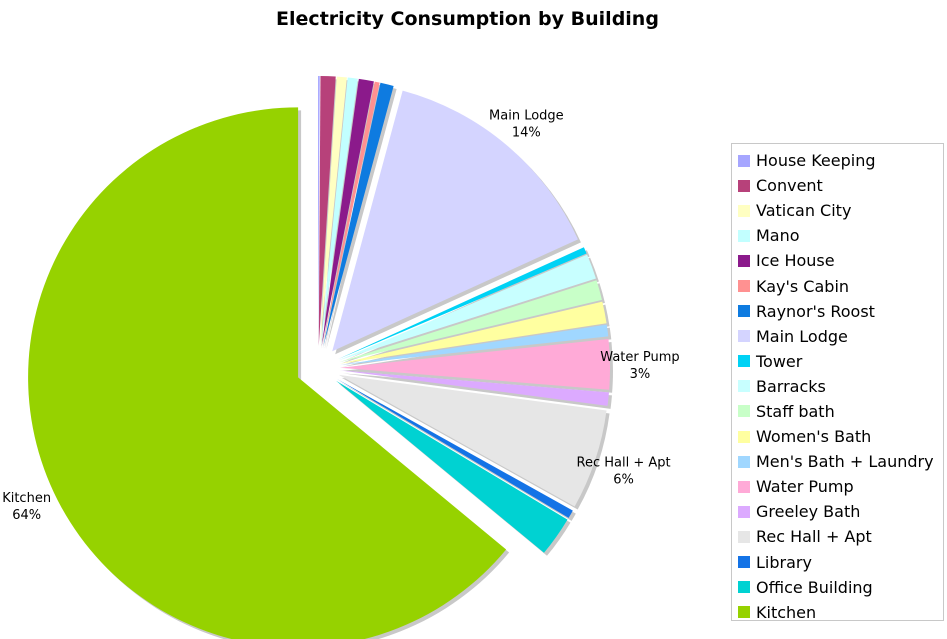  What do you see at coordinates (789, 186) in the screenshot?
I see `legend-label: Convent` at bounding box center [789, 186].